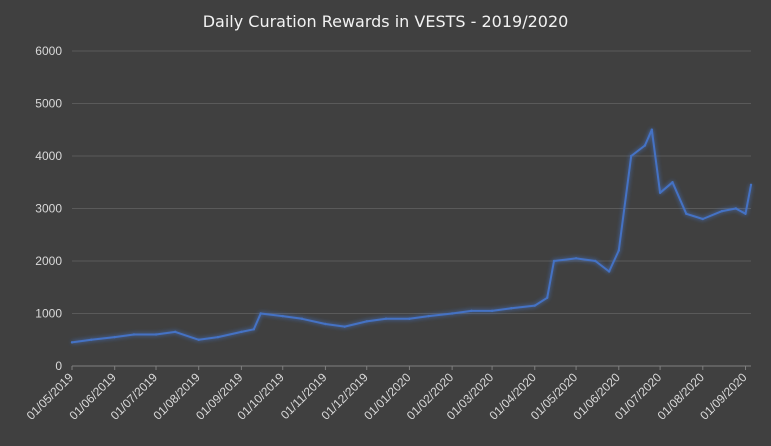  I want to click on x-tick-label: 01/09/2020, so click(723, 396).